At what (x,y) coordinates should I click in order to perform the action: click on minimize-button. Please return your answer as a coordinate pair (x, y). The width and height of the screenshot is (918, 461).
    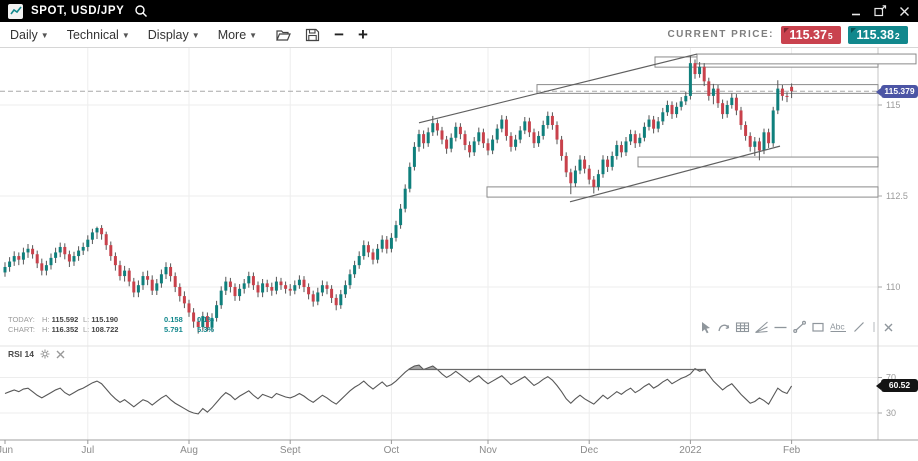
    Looking at the image, I should click on (856, 11).